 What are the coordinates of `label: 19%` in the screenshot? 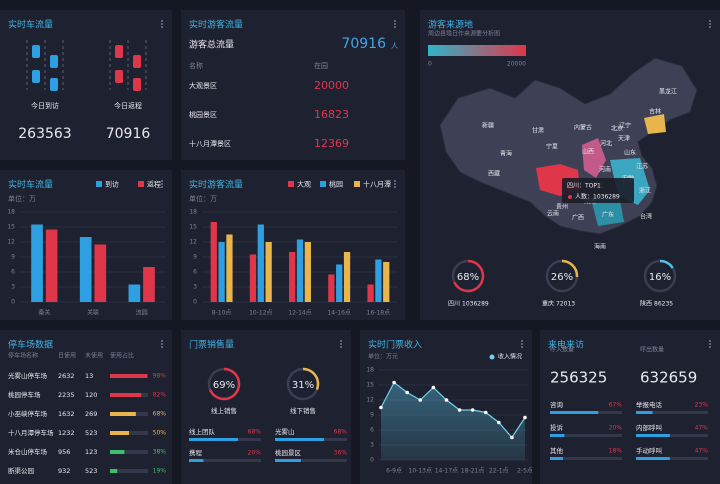 It's located at (160, 471).